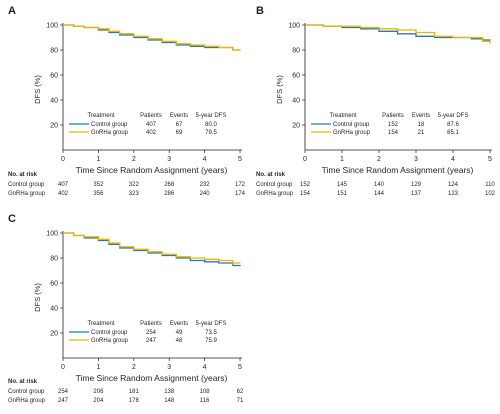 This screenshot has width=500, height=414. What do you see at coordinates (211, 341) in the screenshot?
I see `legend-dfs: 75.9` at bounding box center [211, 341].